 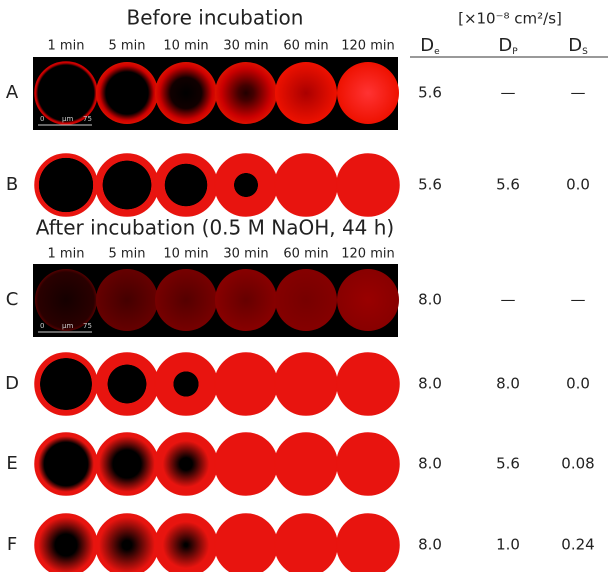 What do you see at coordinates (508, 46) in the screenshot?
I see `column-header: DP` at bounding box center [508, 46].